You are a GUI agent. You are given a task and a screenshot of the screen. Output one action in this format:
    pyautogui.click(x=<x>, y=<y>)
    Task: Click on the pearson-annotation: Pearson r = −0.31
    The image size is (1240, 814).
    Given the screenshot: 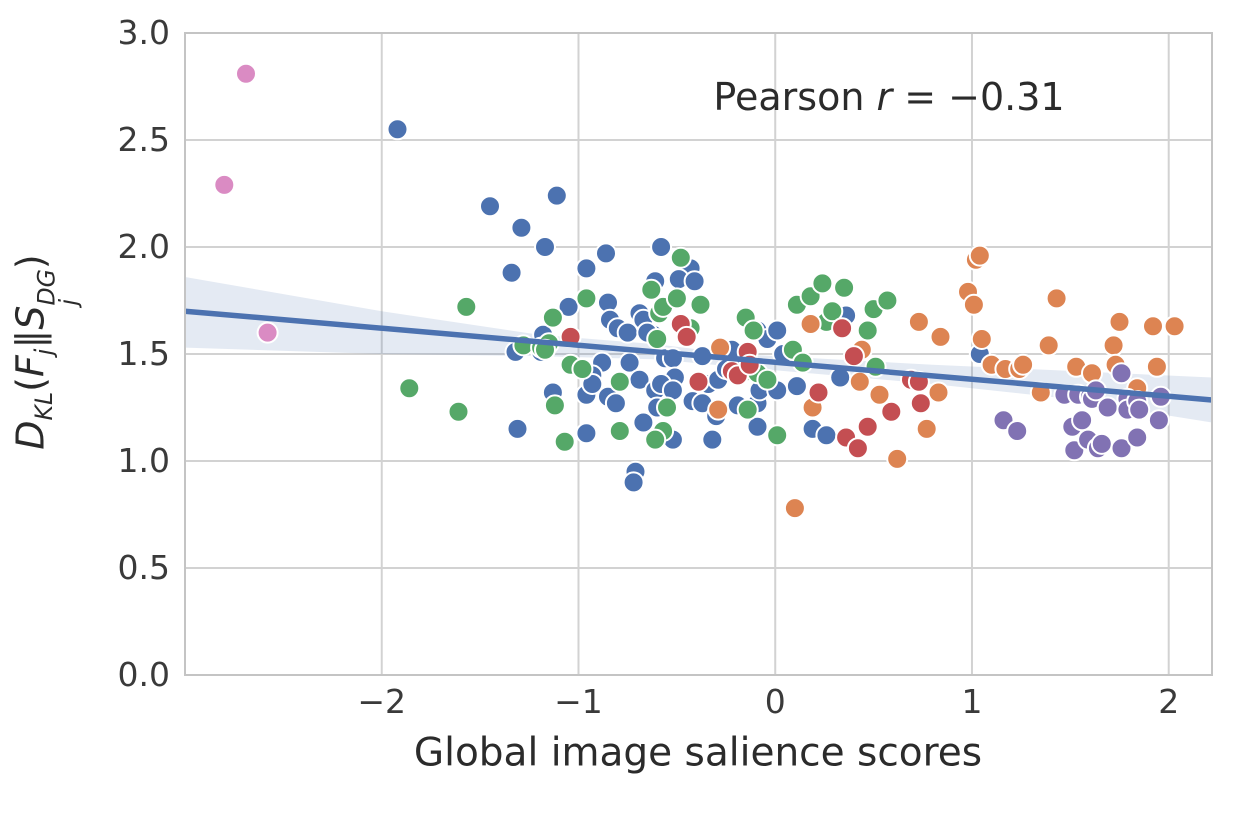 What is the action you would take?
    pyautogui.click(x=888, y=97)
    